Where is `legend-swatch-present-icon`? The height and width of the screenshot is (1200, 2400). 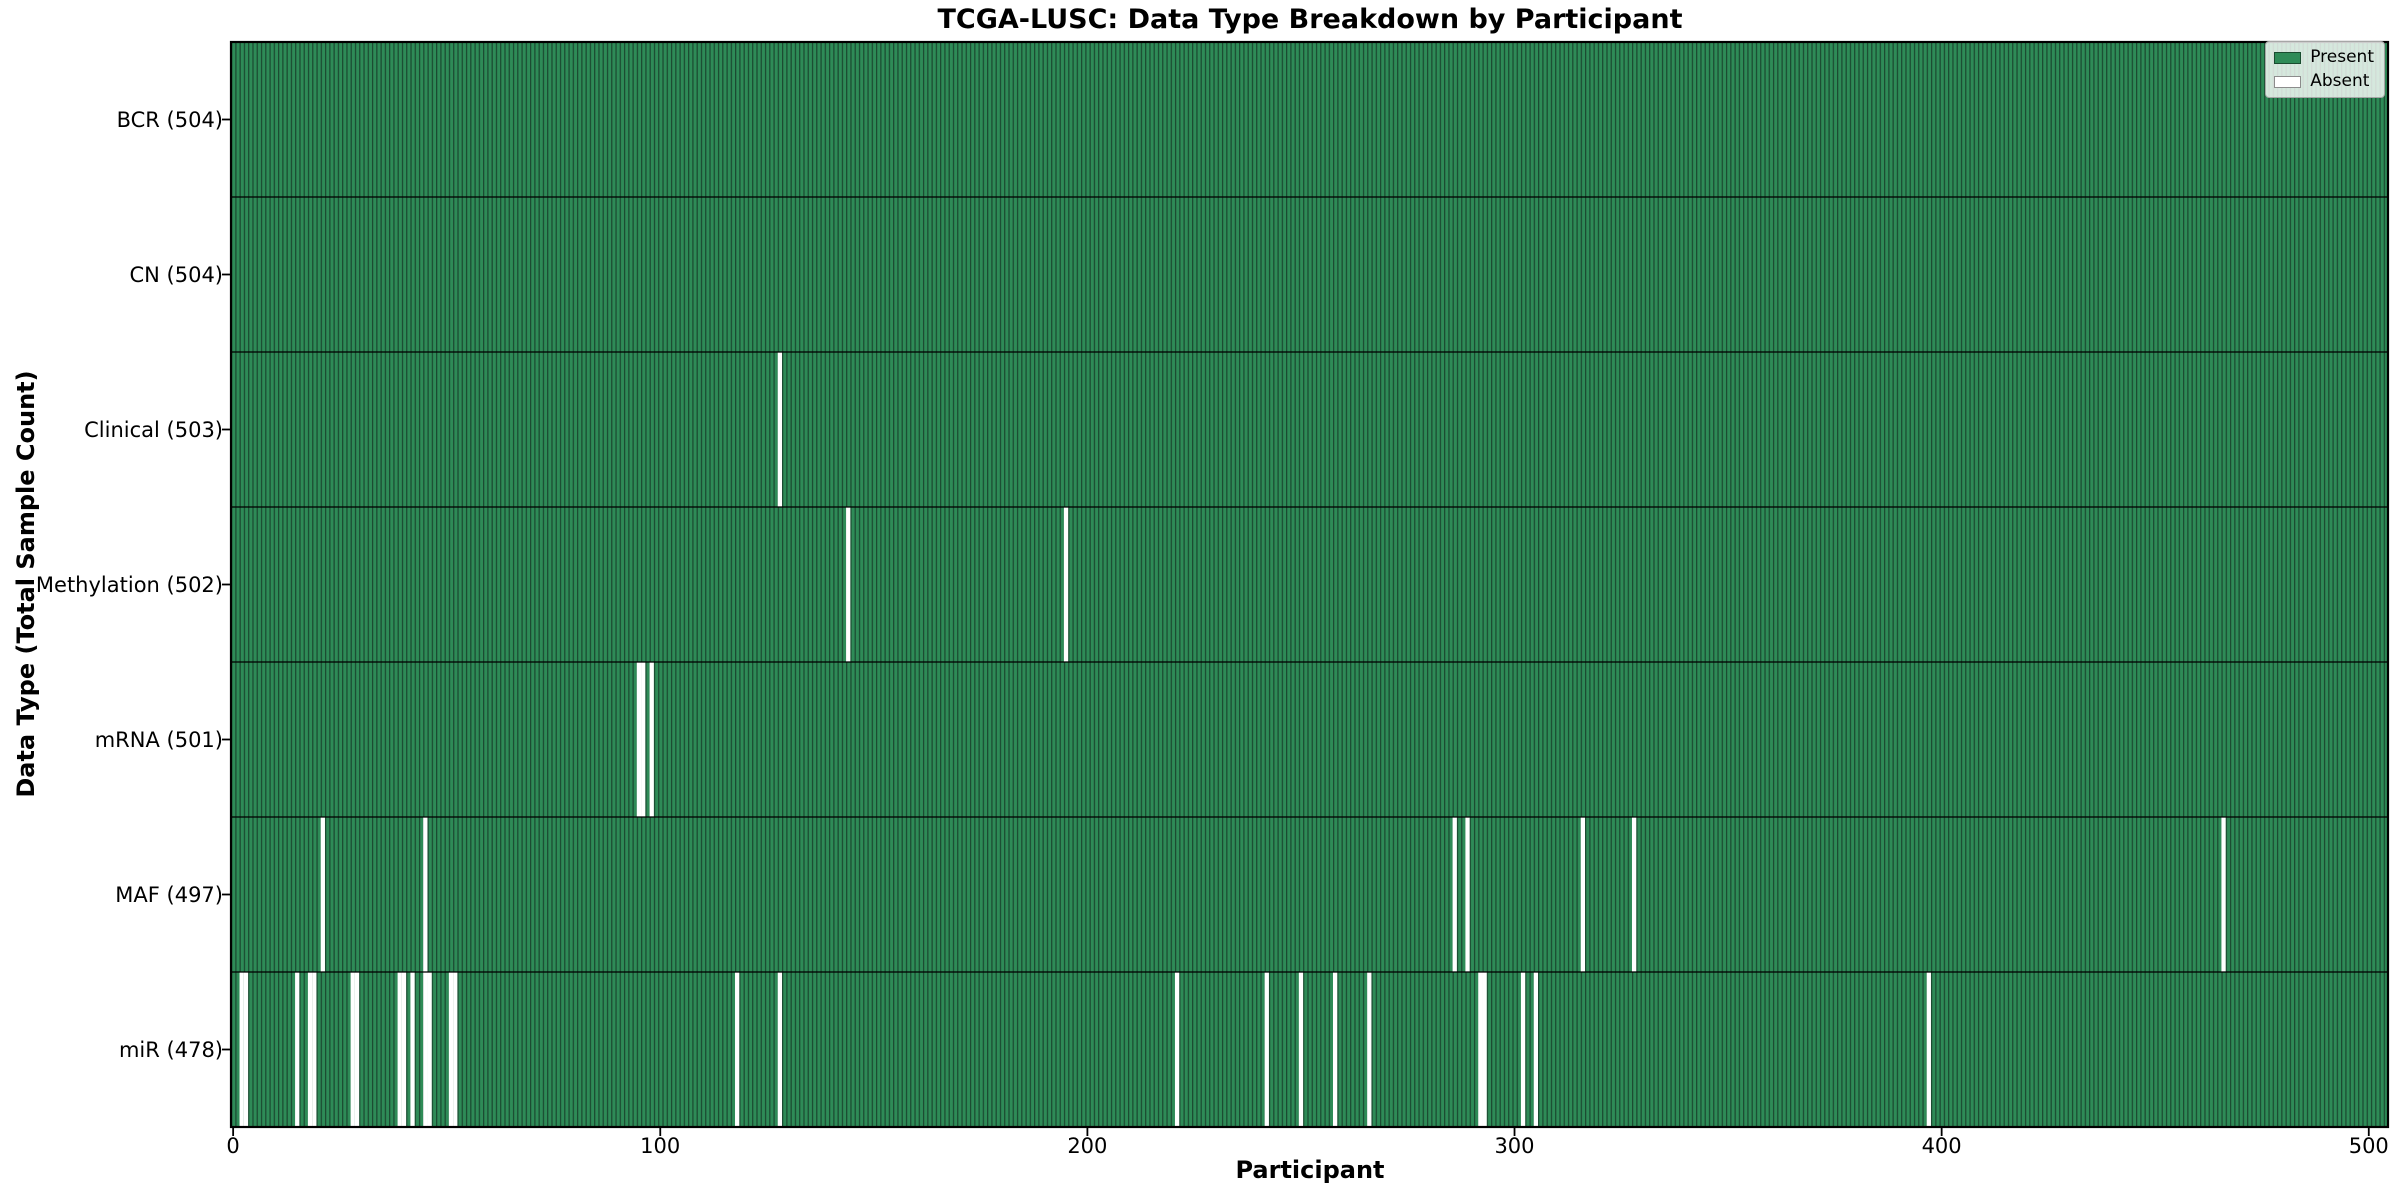
legend-swatch-present-icon is located at coordinates (2288, 57).